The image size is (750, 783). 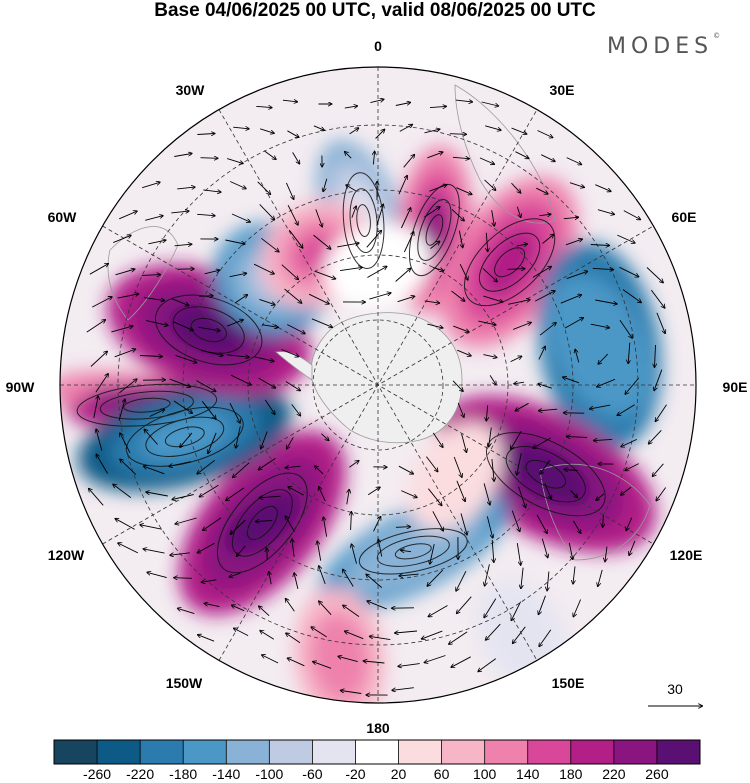 I want to click on colorbar-tick-label: -20, so click(x=355, y=774).